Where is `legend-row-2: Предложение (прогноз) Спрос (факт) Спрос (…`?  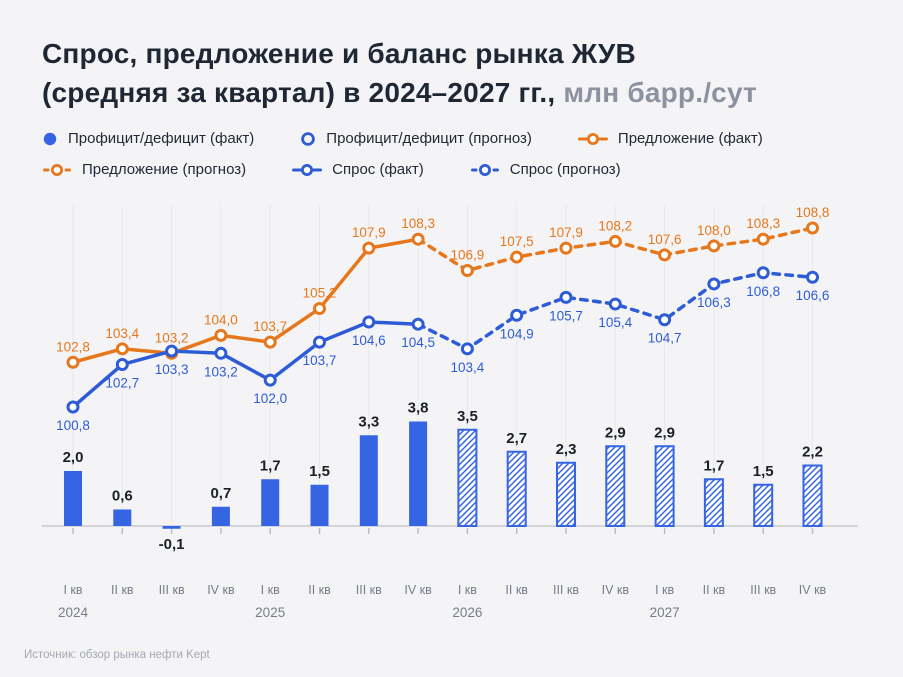 legend-row-2: Предложение (прогноз) Спрос (факт) Спрос (… is located at coordinates (472, 169).